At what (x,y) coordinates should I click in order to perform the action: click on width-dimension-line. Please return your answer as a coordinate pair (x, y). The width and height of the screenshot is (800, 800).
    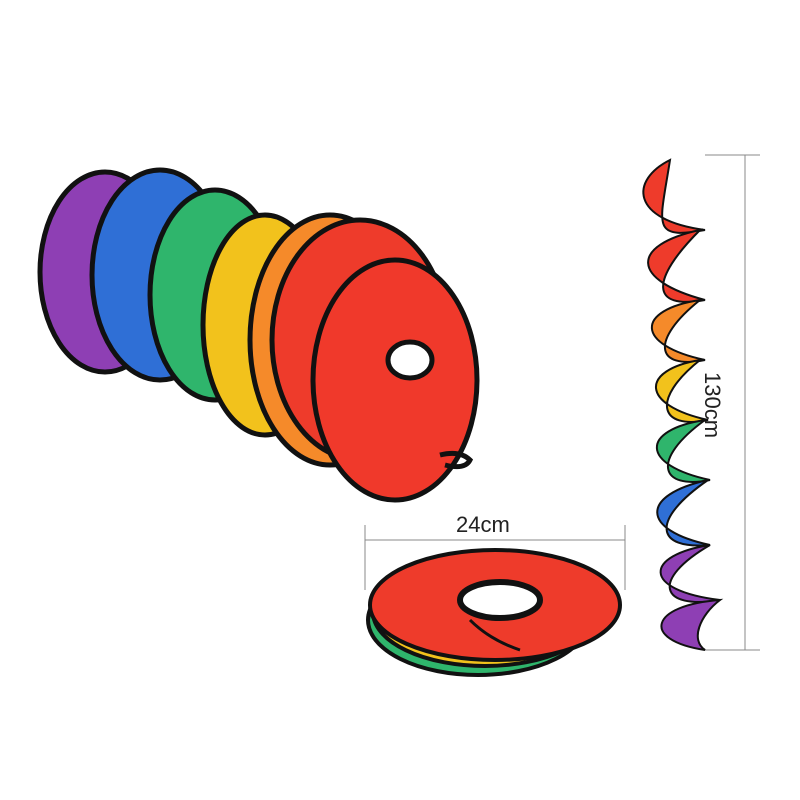
    Looking at the image, I should click on (495, 557).